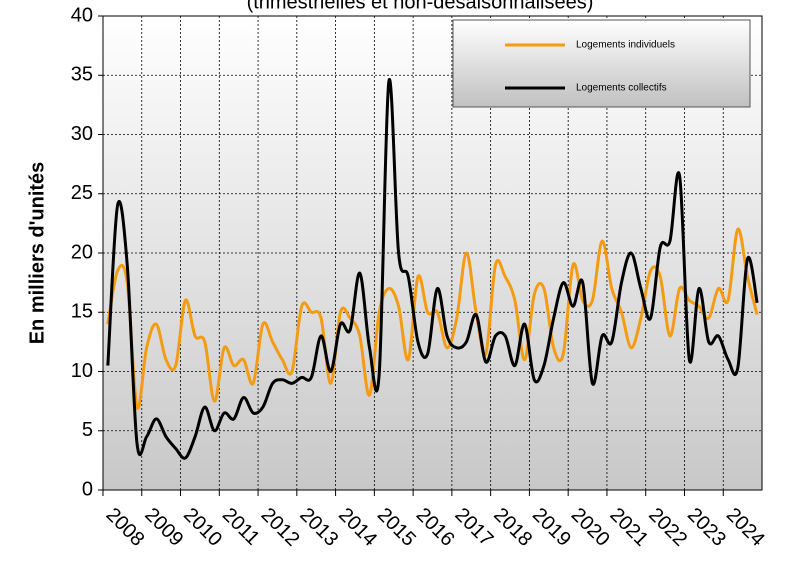  What do you see at coordinates (82, 15) in the screenshot?
I see `y-tick-label: 40` at bounding box center [82, 15].